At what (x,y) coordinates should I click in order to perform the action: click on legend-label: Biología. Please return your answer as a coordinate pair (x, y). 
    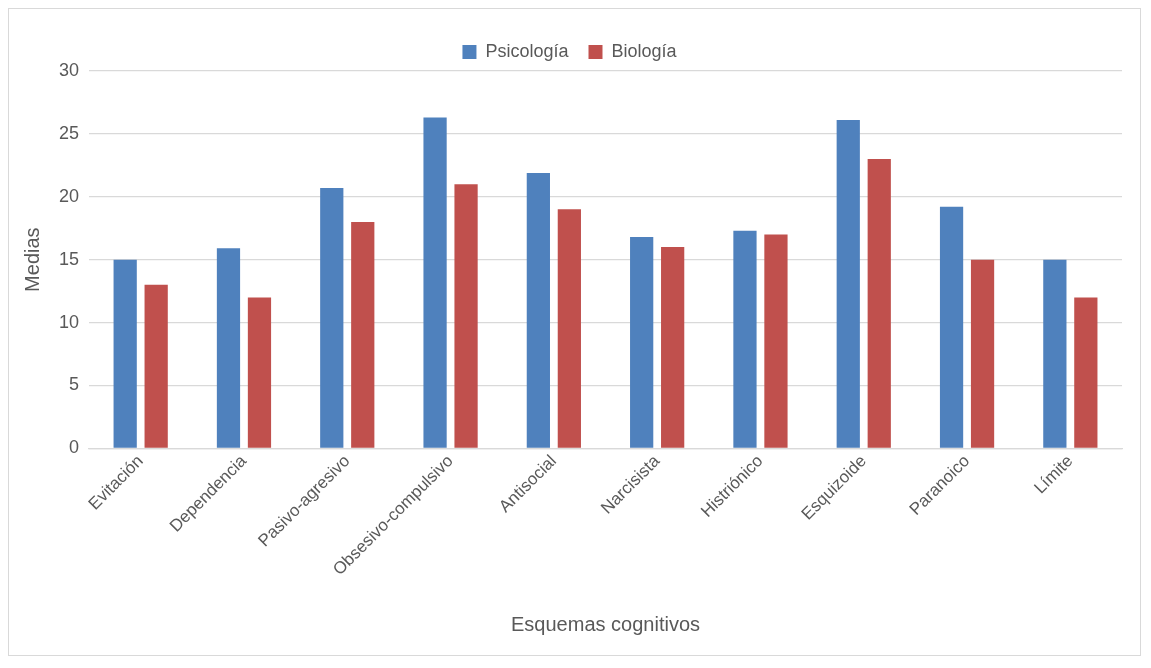
    Looking at the image, I should click on (644, 50).